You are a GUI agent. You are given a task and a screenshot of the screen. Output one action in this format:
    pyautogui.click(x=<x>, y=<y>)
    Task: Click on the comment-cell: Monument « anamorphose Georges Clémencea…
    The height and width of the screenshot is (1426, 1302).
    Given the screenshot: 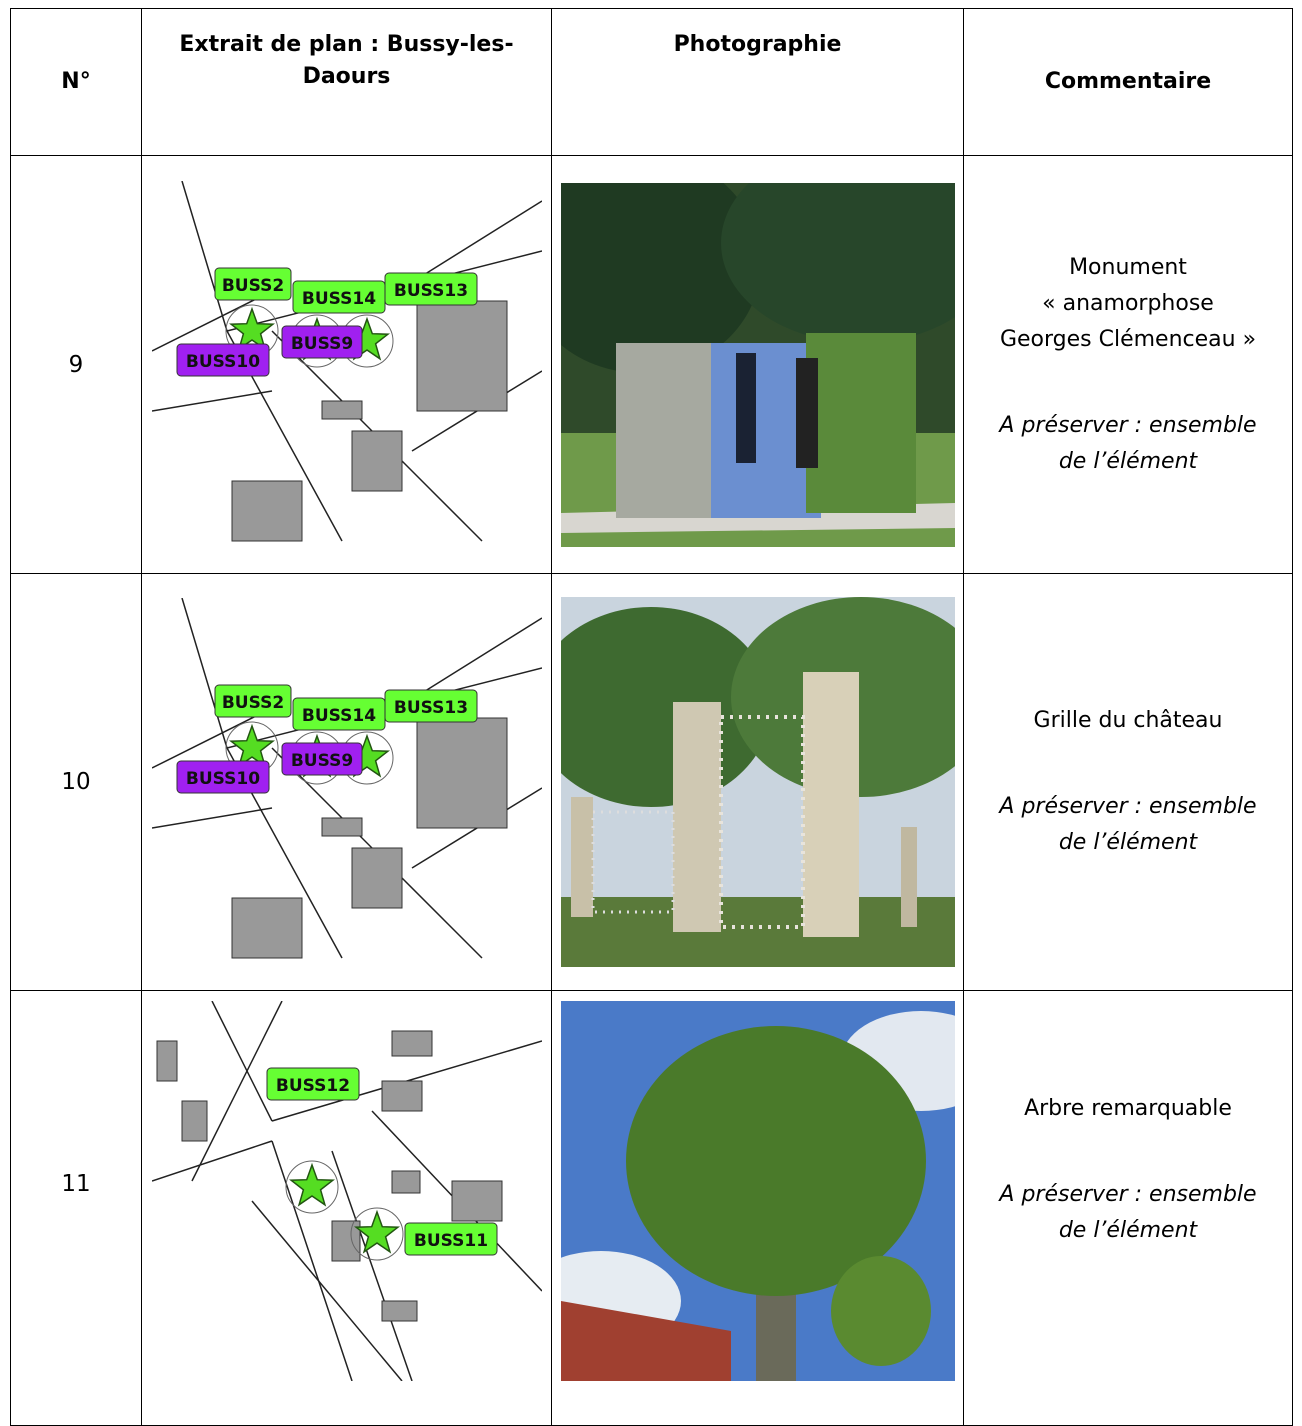 What is the action you would take?
    pyautogui.click(x=1128, y=364)
    